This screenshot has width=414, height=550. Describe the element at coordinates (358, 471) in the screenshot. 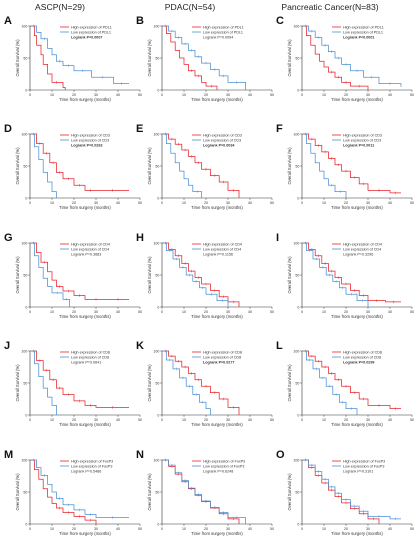

I see `logrank-p-value: Logrank P=0.3101` at that location.